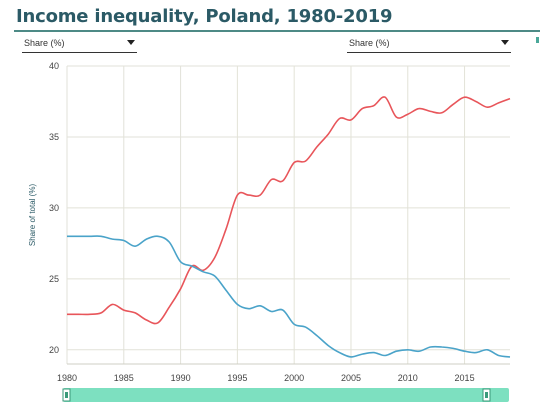 This screenshot has height=411, width=540. What do you see at coordinates (54, 137) in the screenshot?
I see `y-tick-label: 35` at bounding box center [54, 137].